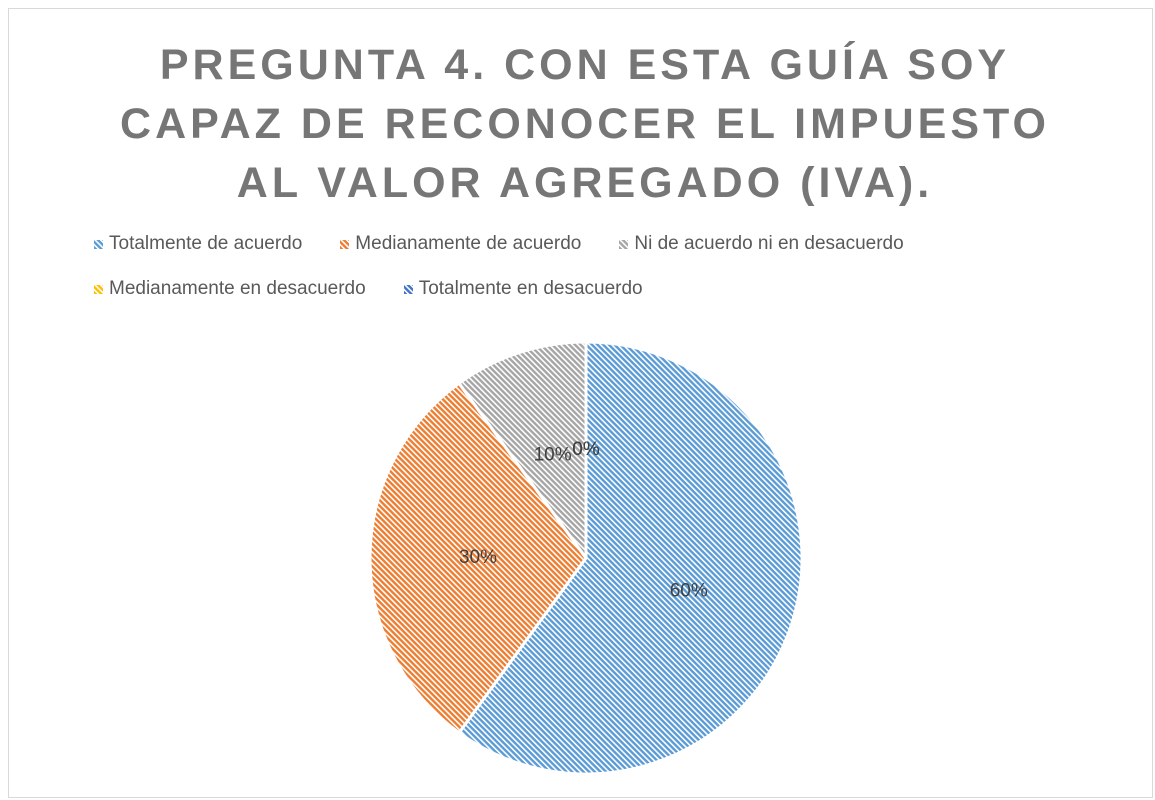 Image resolution: width=1155 pixels, height=800 pixels. Describe the element at coordinates (769, 243) in the screenshot. I see `legend-label: Ni de acuerdo ni en desacuerdo` at that location.